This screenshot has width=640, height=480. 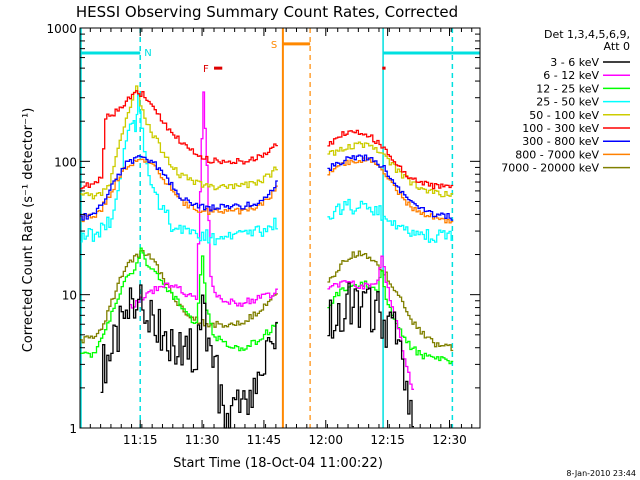 I want to click on y-tick-label: 1, so click(x=73, y=429).